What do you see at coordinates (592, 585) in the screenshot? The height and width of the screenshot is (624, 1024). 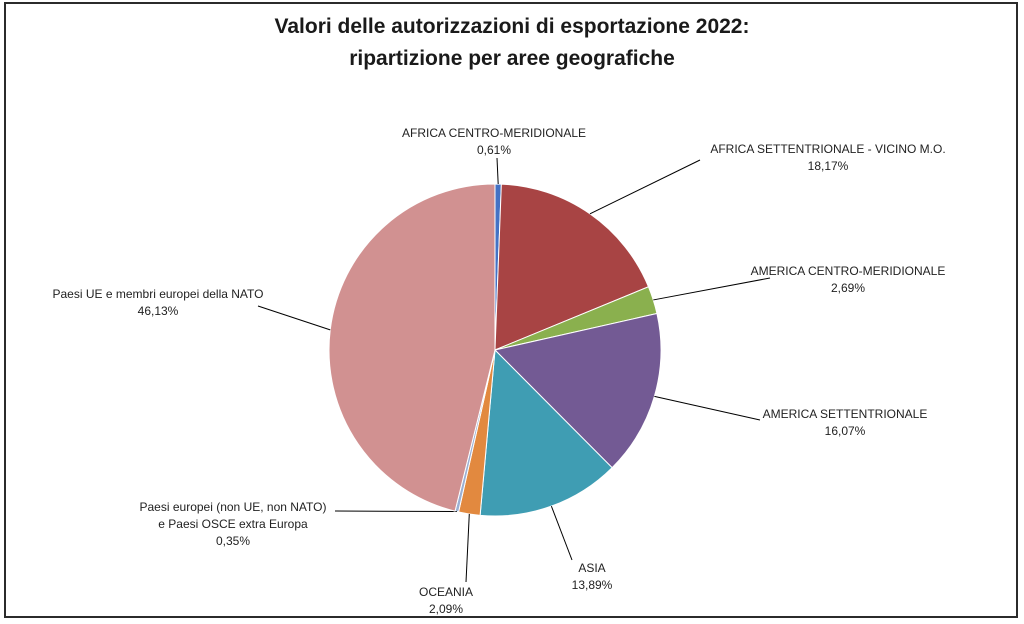 I see `slice-value-label: 13,89%` at bounding box center [592, 585].